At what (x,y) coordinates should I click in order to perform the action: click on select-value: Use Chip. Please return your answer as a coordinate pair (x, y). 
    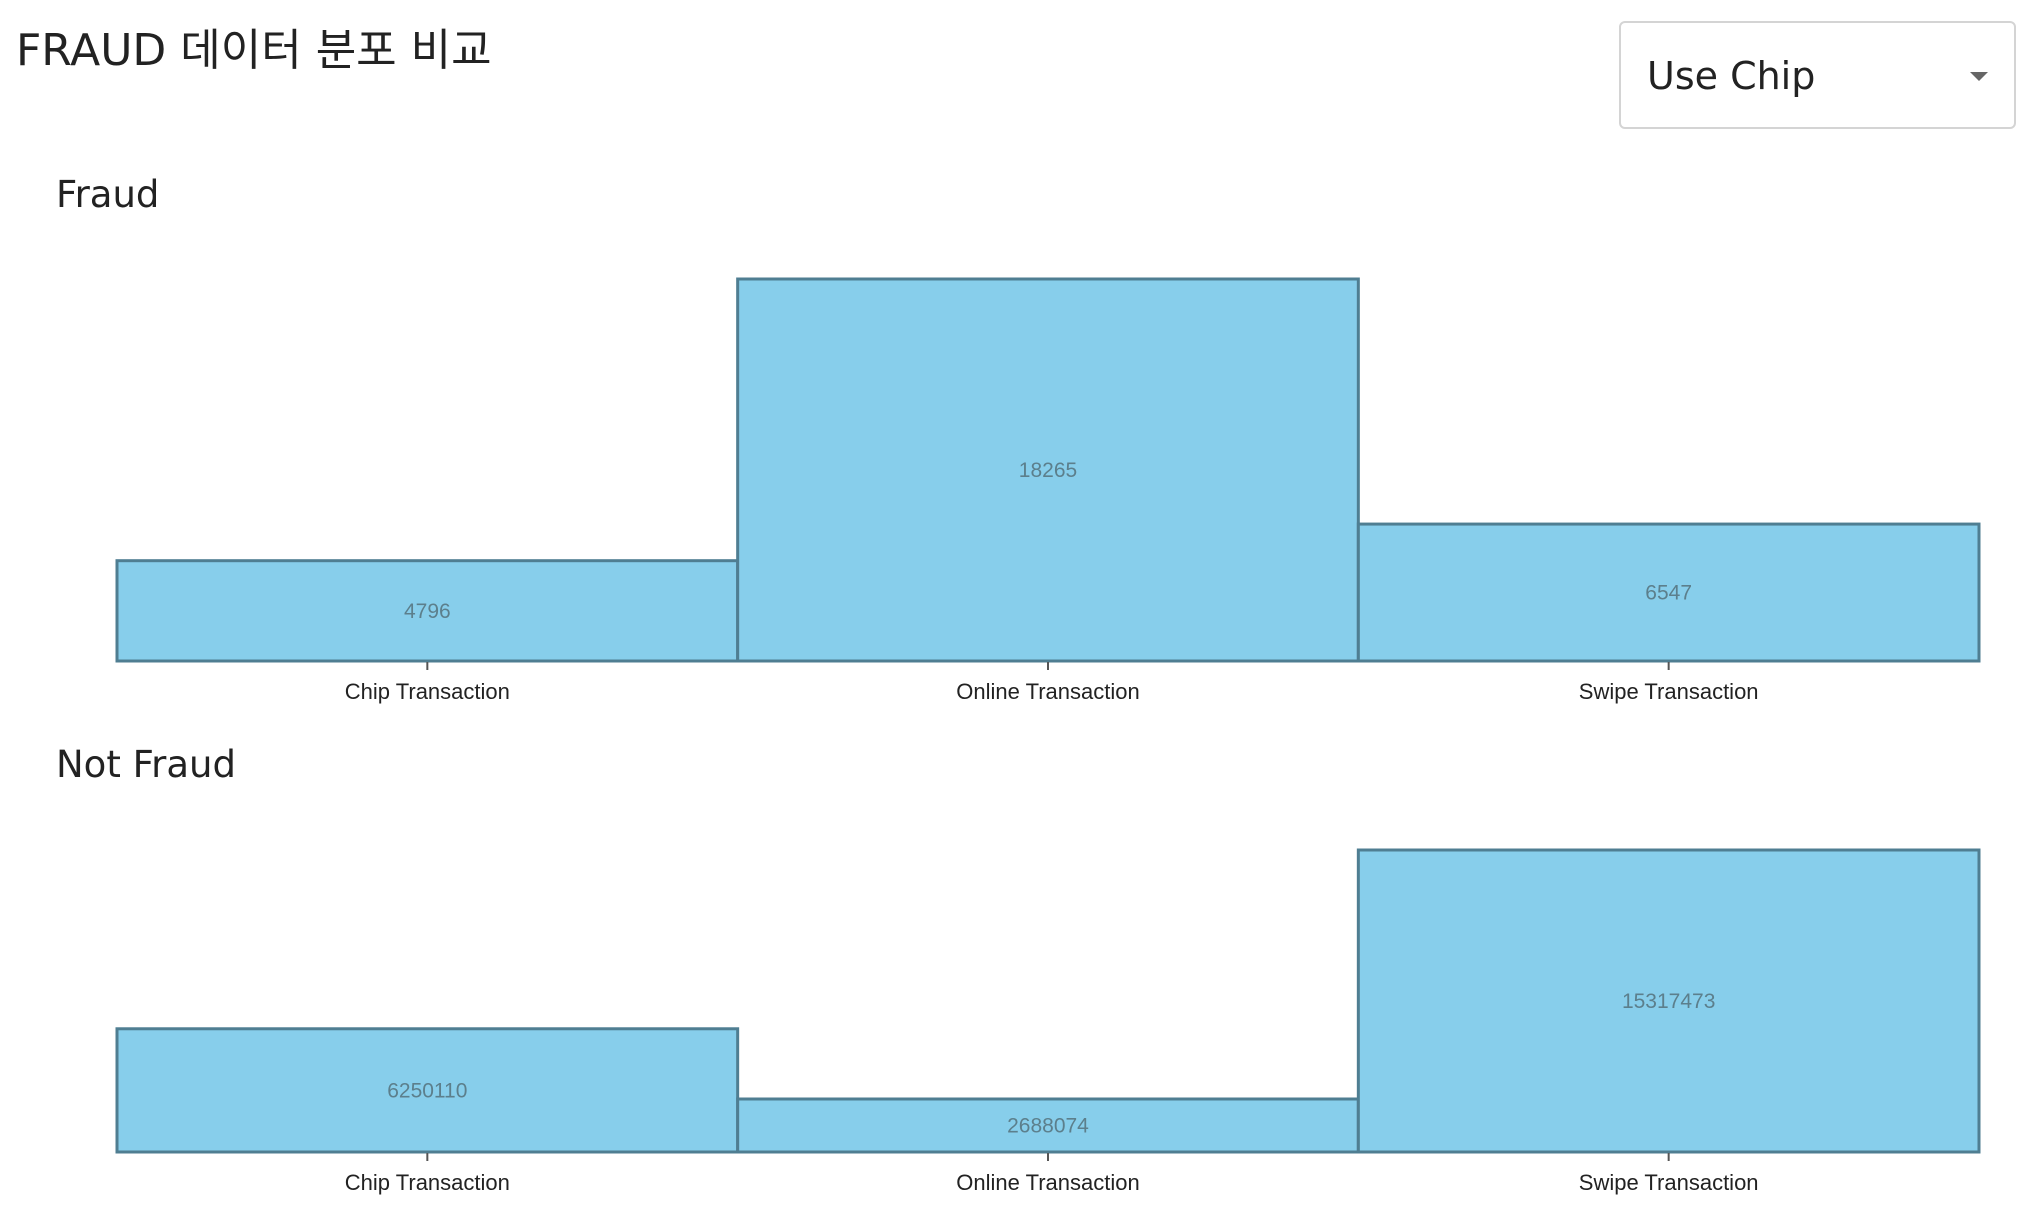
    Looking at the image, I should click on (1731, 76).